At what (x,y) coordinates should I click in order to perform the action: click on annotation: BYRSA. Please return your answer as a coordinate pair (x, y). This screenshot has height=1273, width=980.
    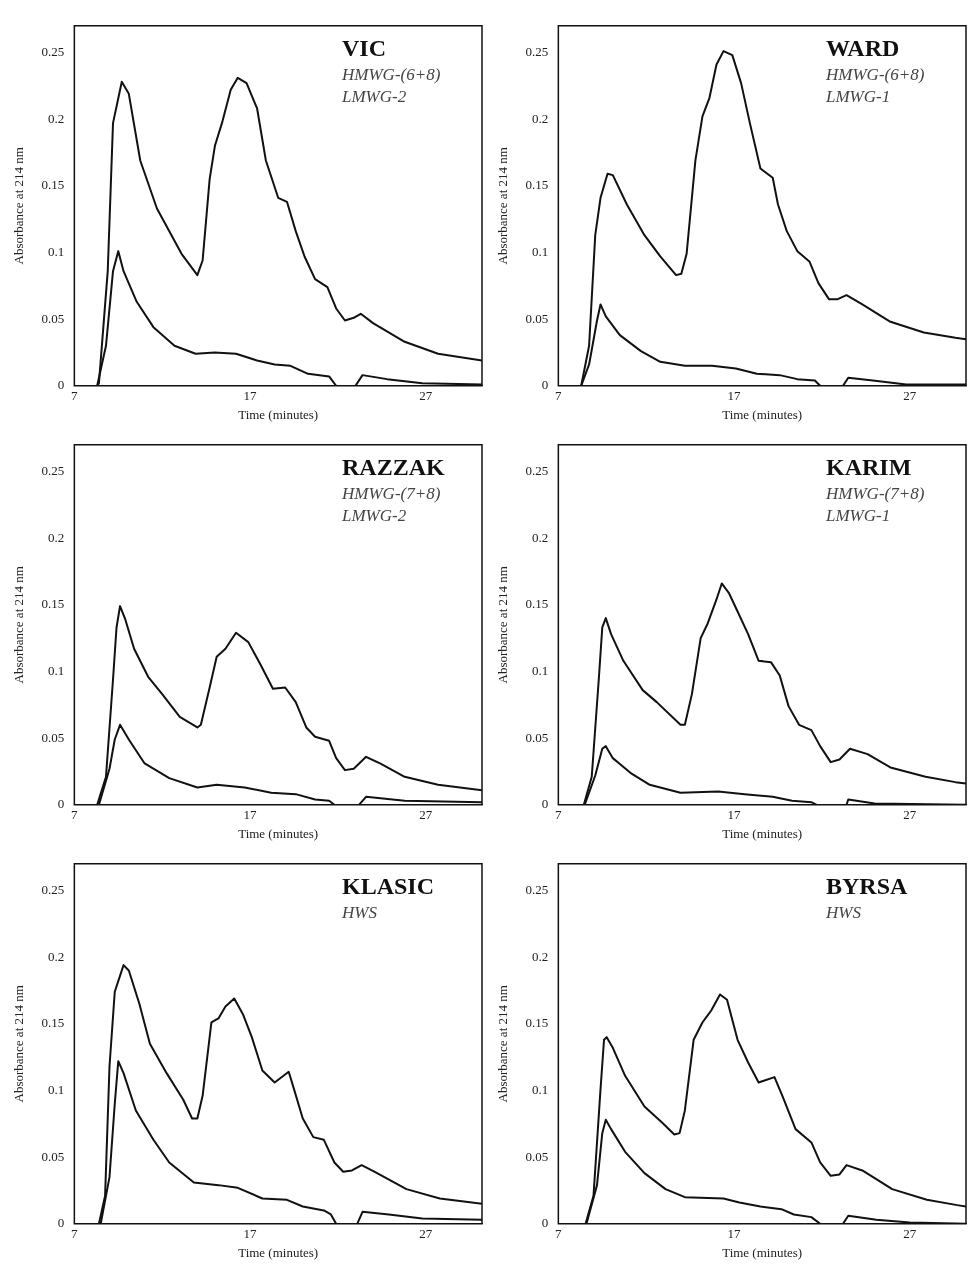
    Looking at the image, I should click on (867, 885).